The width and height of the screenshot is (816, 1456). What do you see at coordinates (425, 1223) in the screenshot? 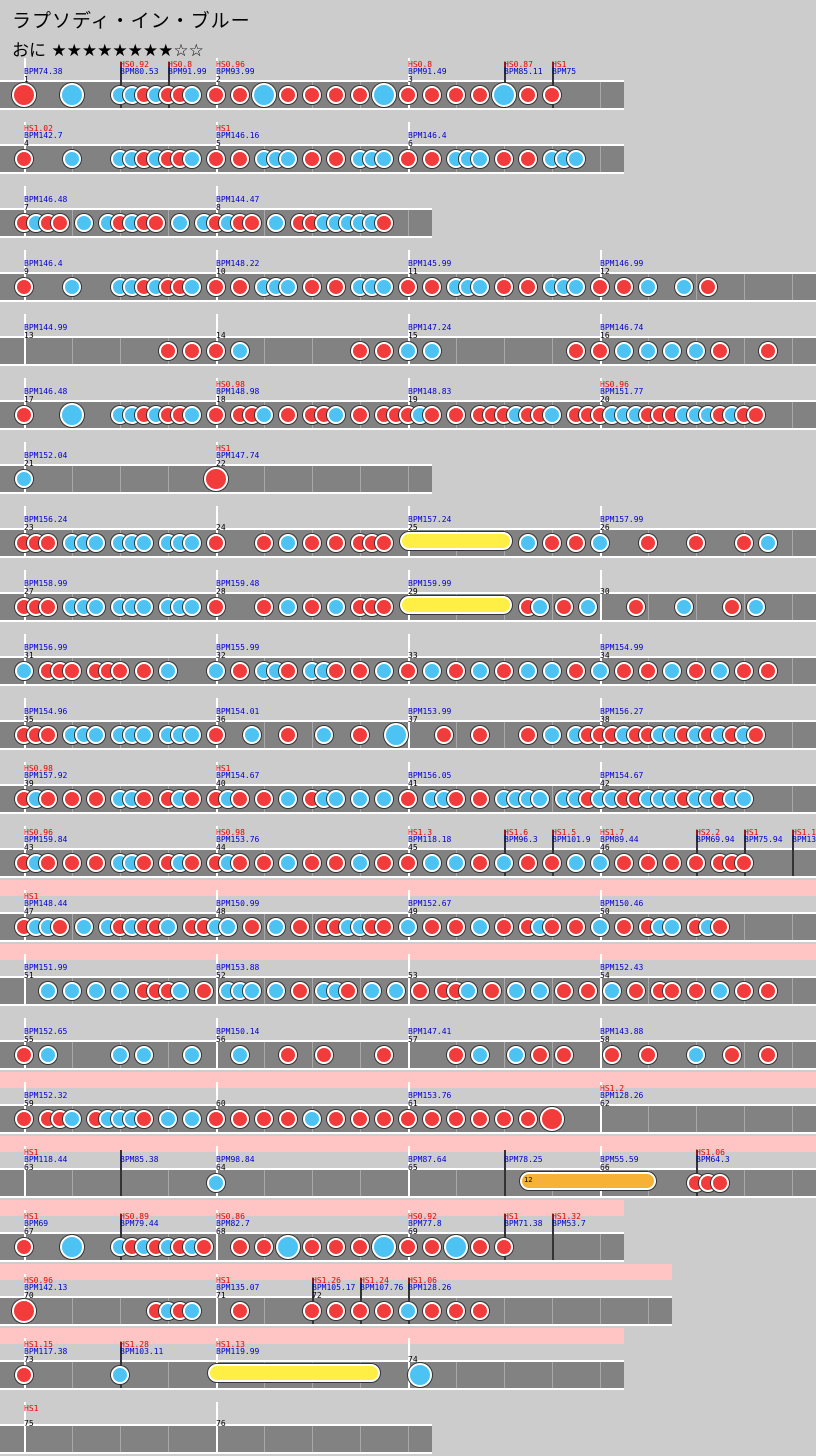
I see `bpm-label: BPM77.8` at bounding box center [425, 1223].